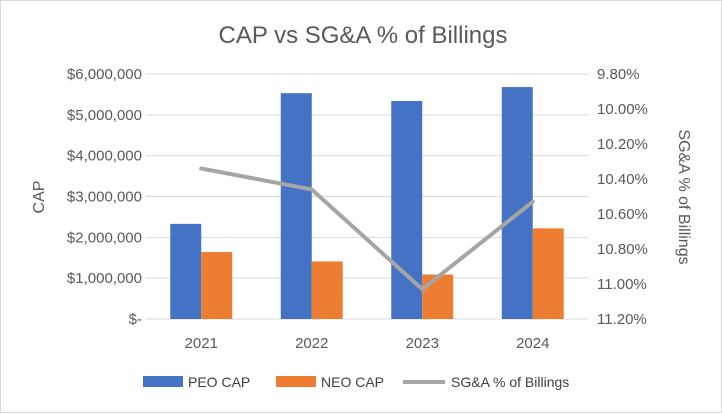 Image resolution: width=722 pixels, height=414 pixels. What do you see at coordinates (39, 197) in the screenshot?
I see `y-axis-left-title: CAP` at bounding box center [39, 197].